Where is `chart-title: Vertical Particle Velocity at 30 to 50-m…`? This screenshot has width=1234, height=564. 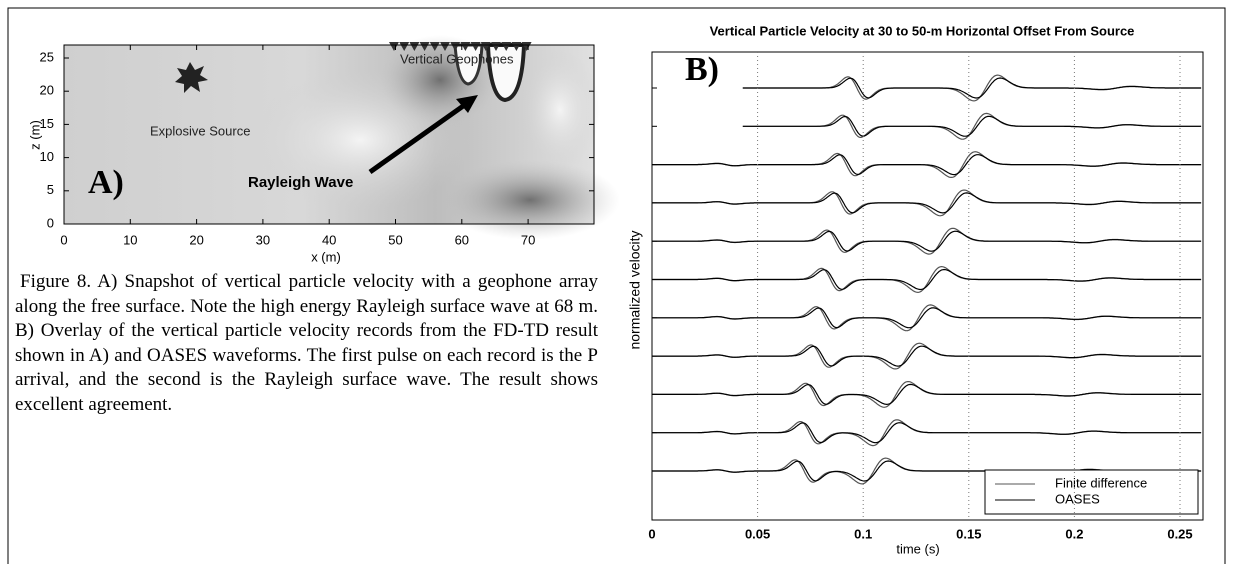
chart-title: Vertical Particle Velocity at 30 to 50-m… is located at coordinates (922, 30).